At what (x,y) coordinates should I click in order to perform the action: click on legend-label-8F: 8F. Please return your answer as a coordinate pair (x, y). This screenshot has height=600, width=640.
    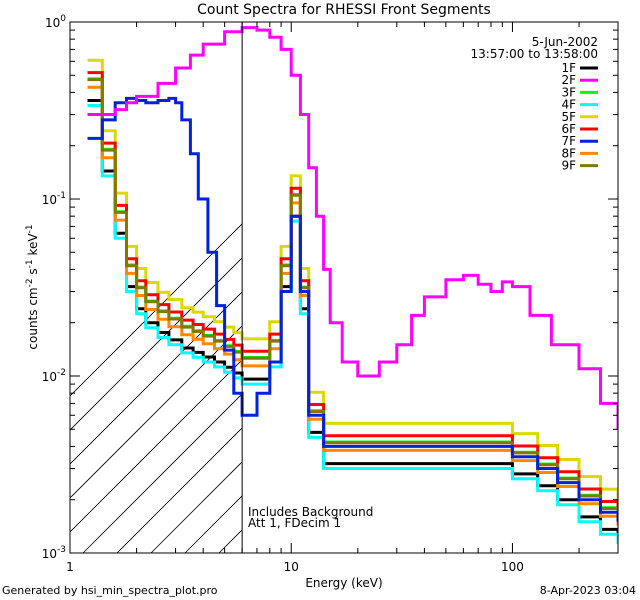
    Looking at the image, I should click on (568, 153).